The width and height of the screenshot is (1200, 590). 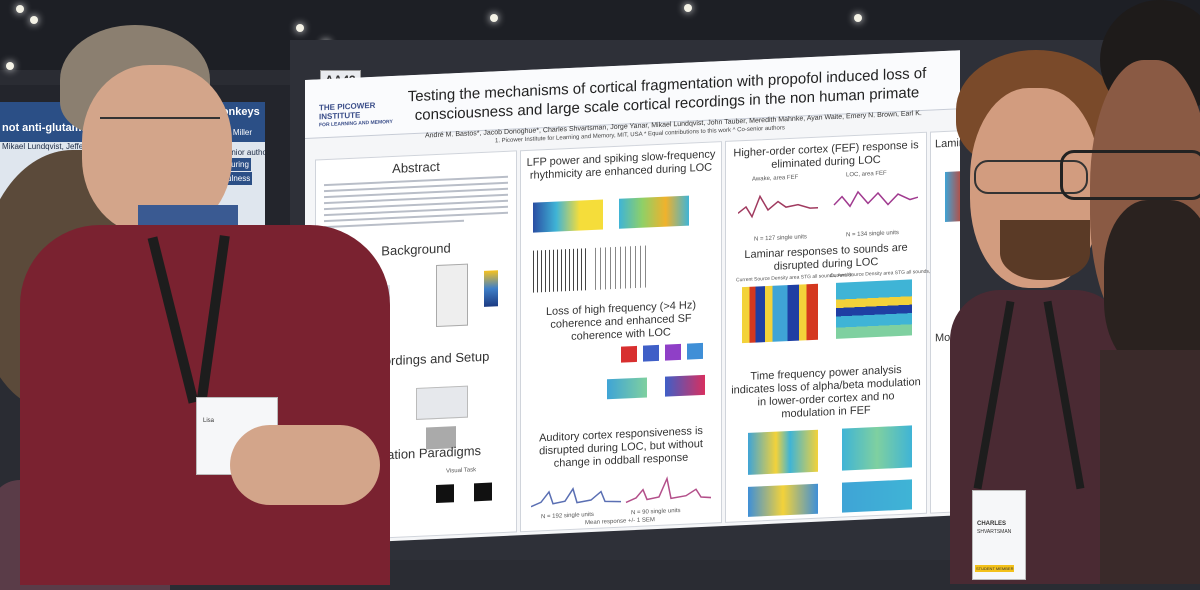 I want to click on setup-figure, so click(x=442, y=402).